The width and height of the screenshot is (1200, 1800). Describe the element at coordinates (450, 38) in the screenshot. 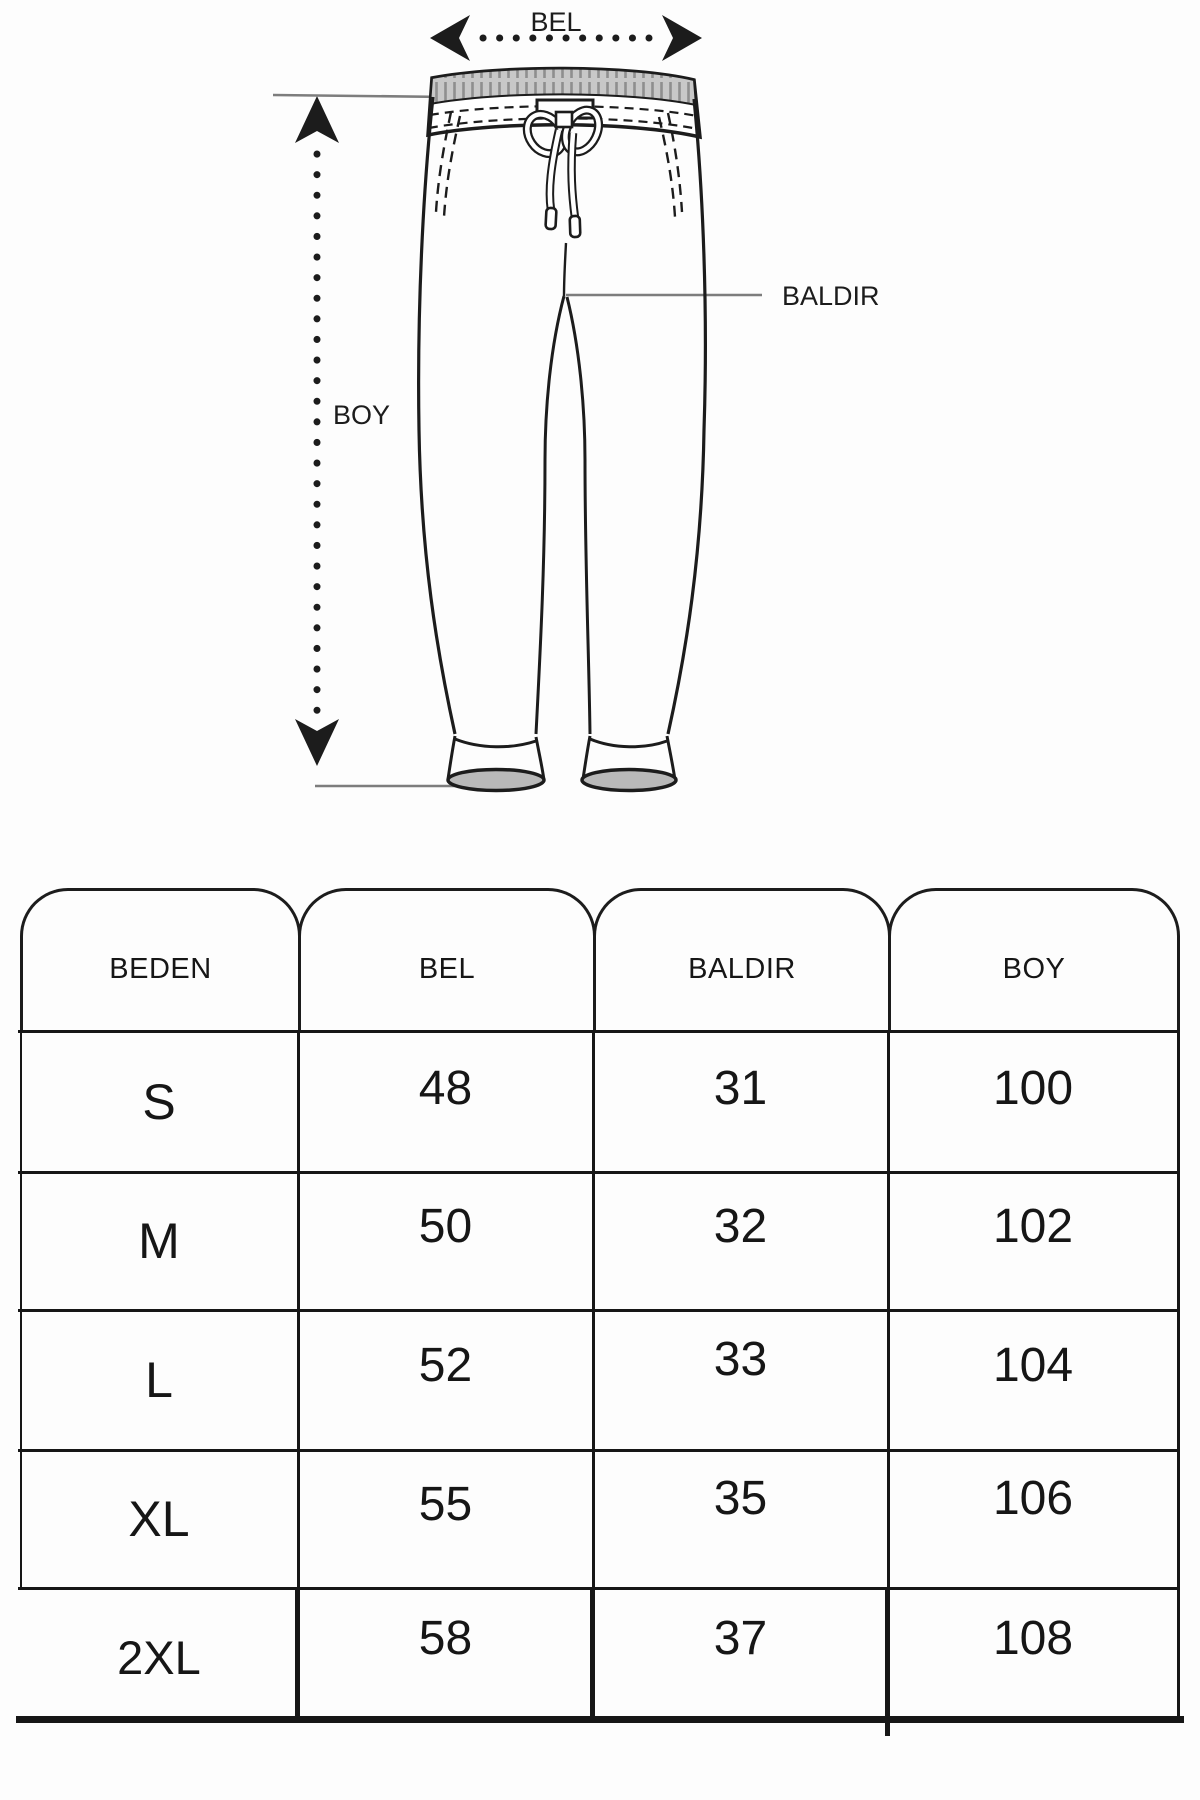

I see `bel-arrow-left-icon` at that location.